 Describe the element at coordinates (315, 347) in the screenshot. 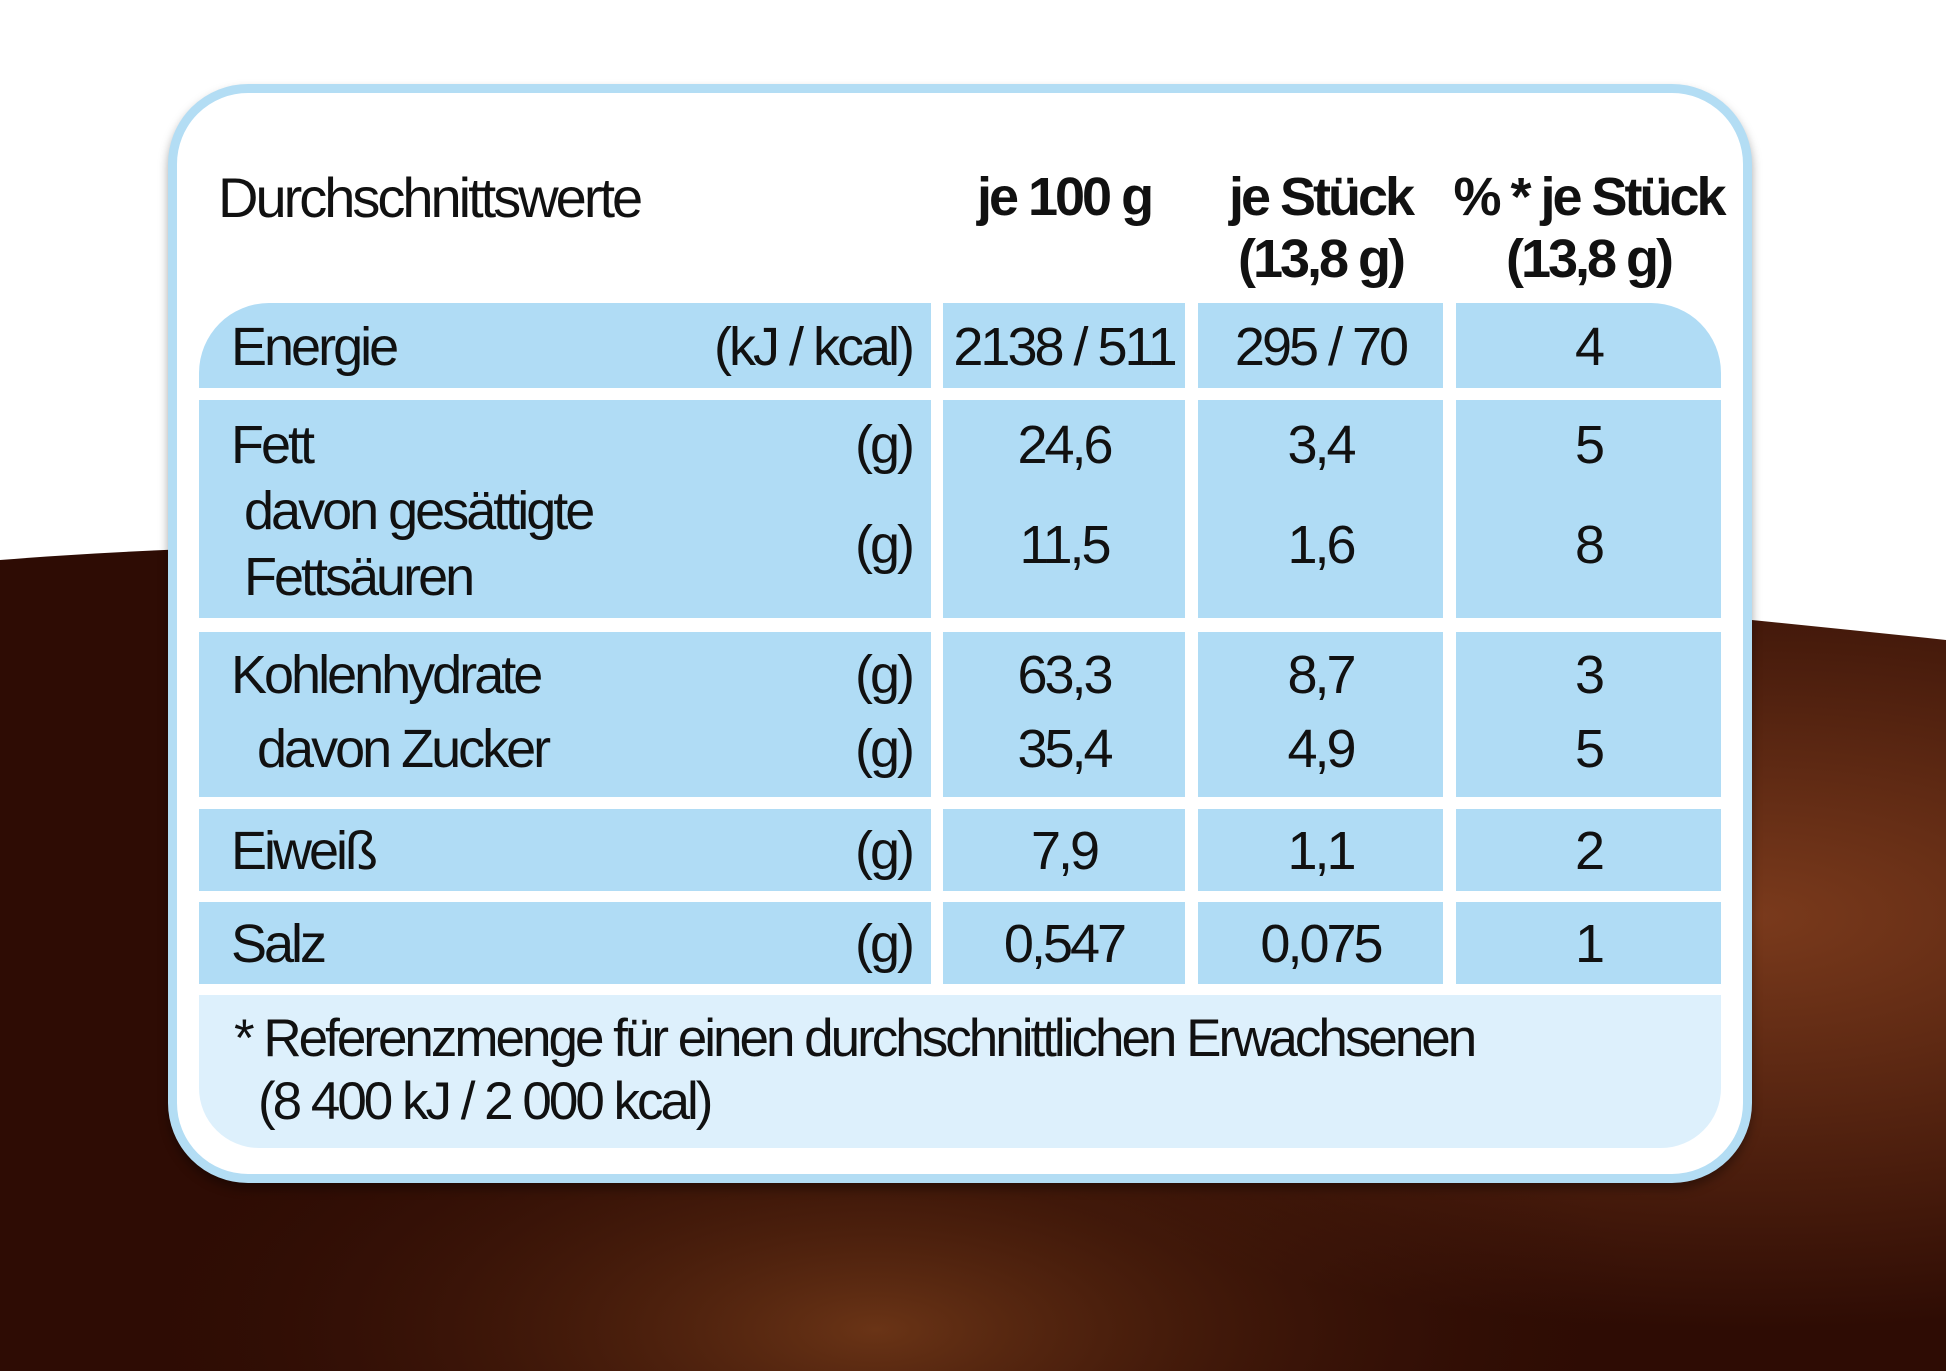

I see `row-label: Energie` at that location.